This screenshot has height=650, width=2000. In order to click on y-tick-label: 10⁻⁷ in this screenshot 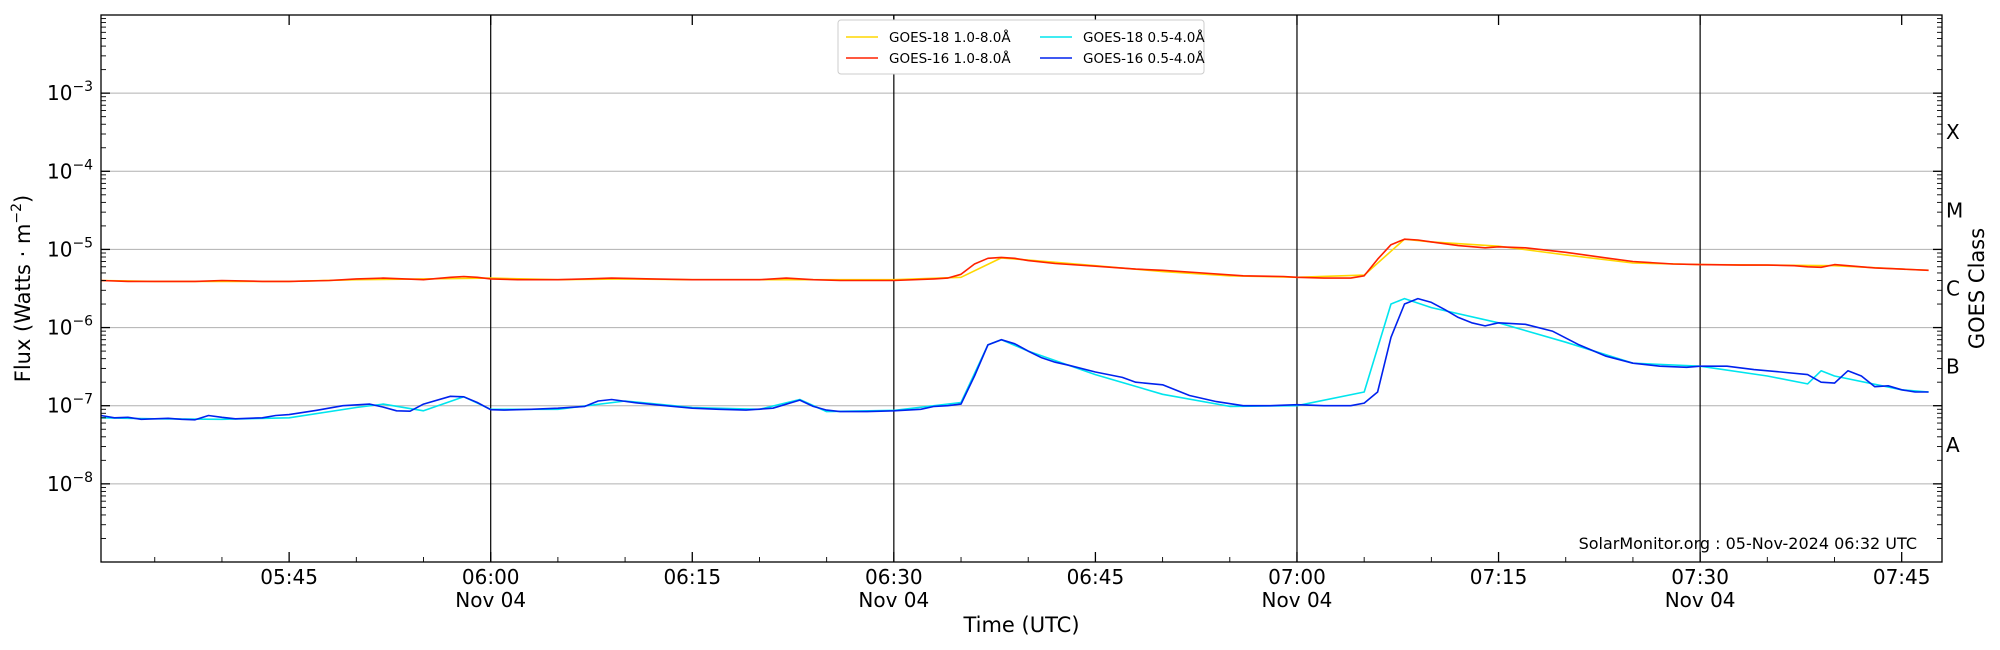, I will do `click(70, 405)`.